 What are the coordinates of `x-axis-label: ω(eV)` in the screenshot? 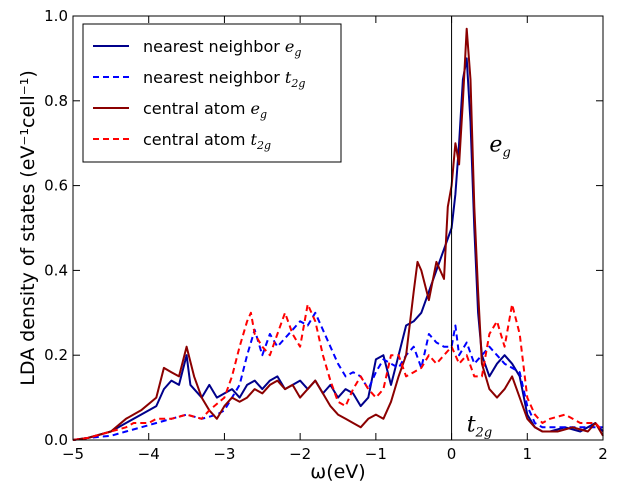 It's located at (337, 471).